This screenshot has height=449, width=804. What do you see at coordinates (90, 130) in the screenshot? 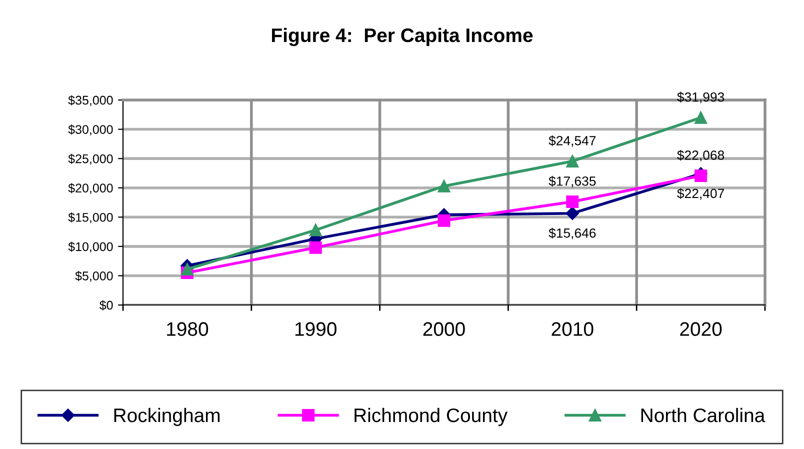
I see `y-tick-label: $30,000` at bounding box center [90, 130].